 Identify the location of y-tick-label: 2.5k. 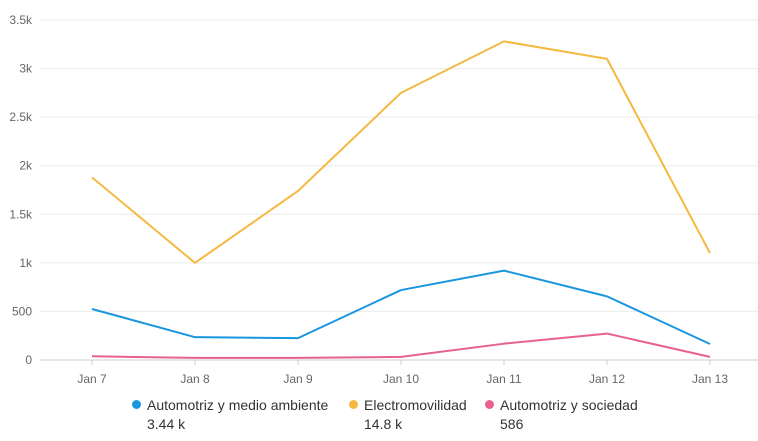
(21, 117).